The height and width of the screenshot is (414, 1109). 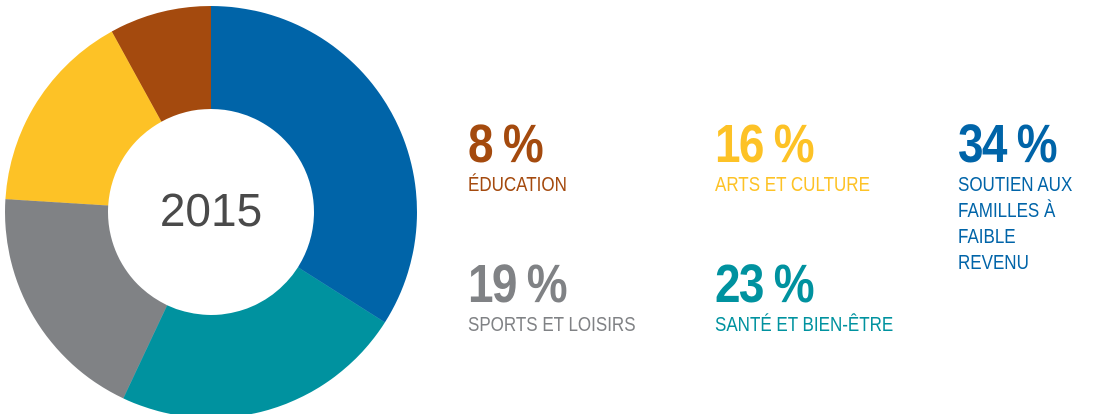 I want to click on legend-item: 16 % ARTS ET CULTURE, so click(x=835, y=157).